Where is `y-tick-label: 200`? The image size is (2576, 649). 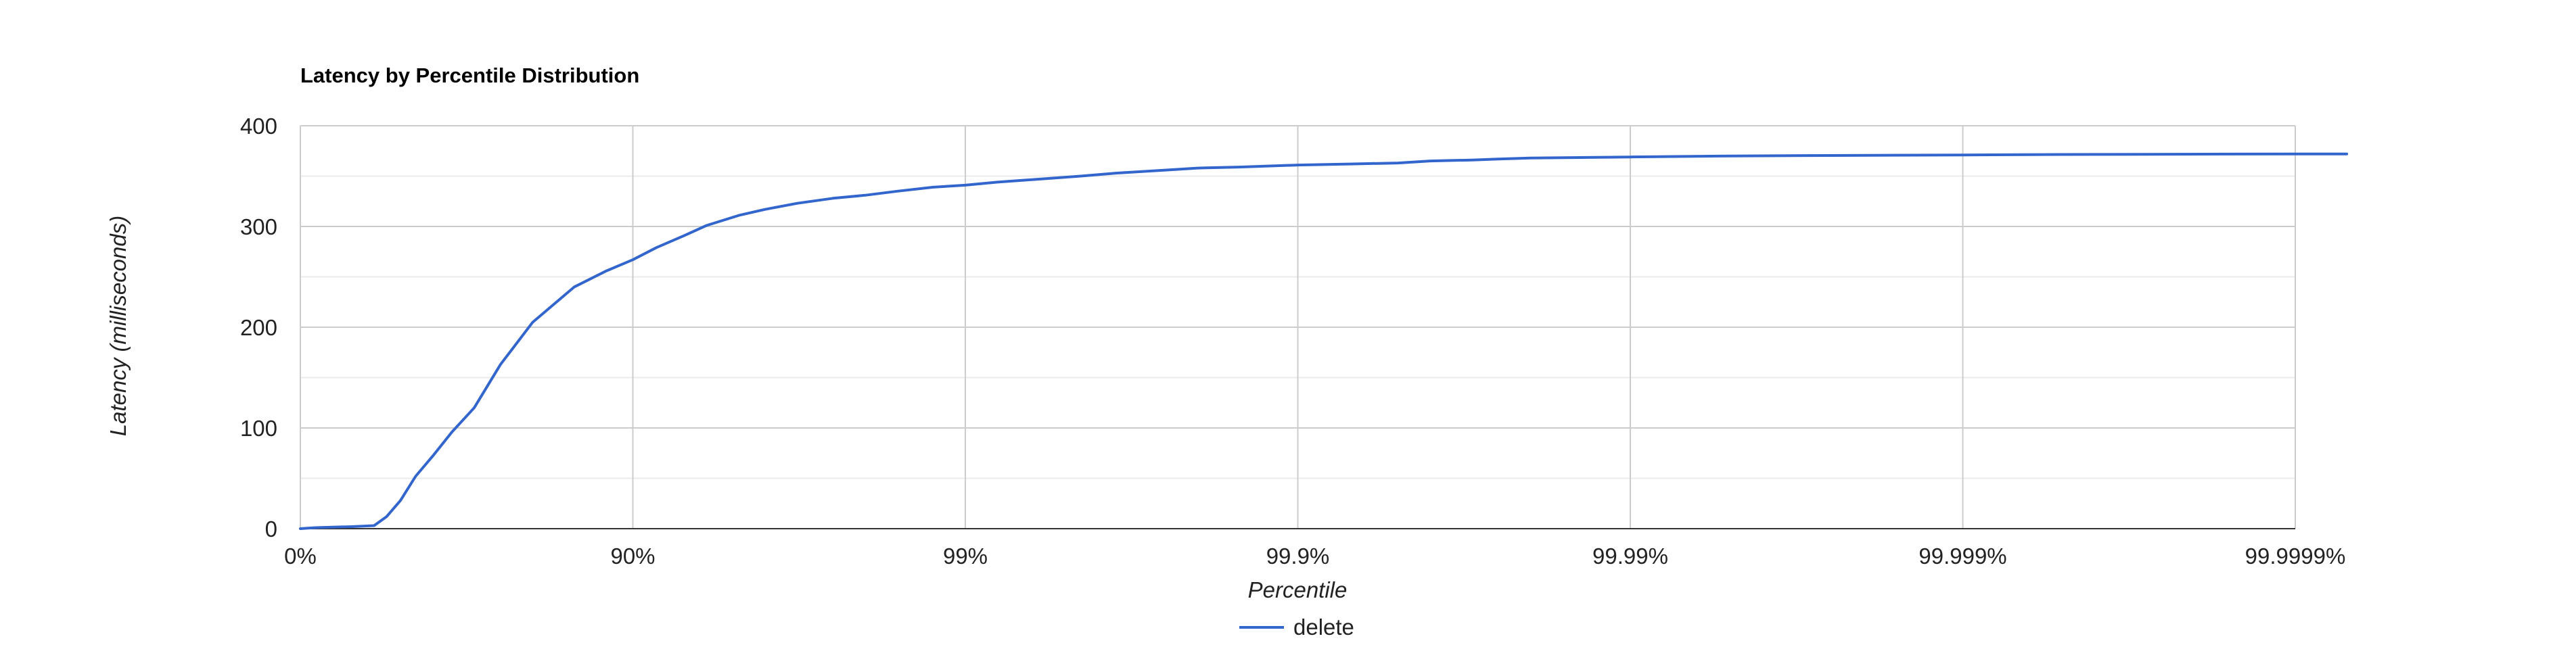 y-tick-label: 200 is located at coordinates (258, 327).